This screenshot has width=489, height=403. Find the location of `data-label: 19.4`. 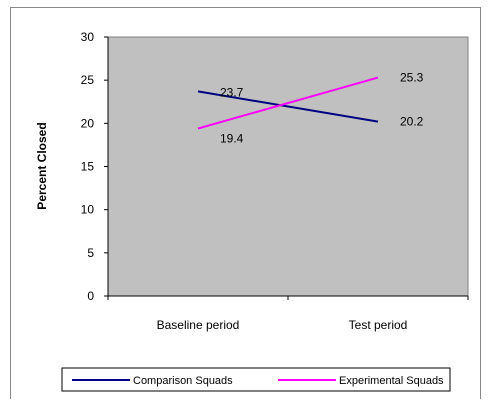

data-label: 19.4 is located at coordinates (232, 139).